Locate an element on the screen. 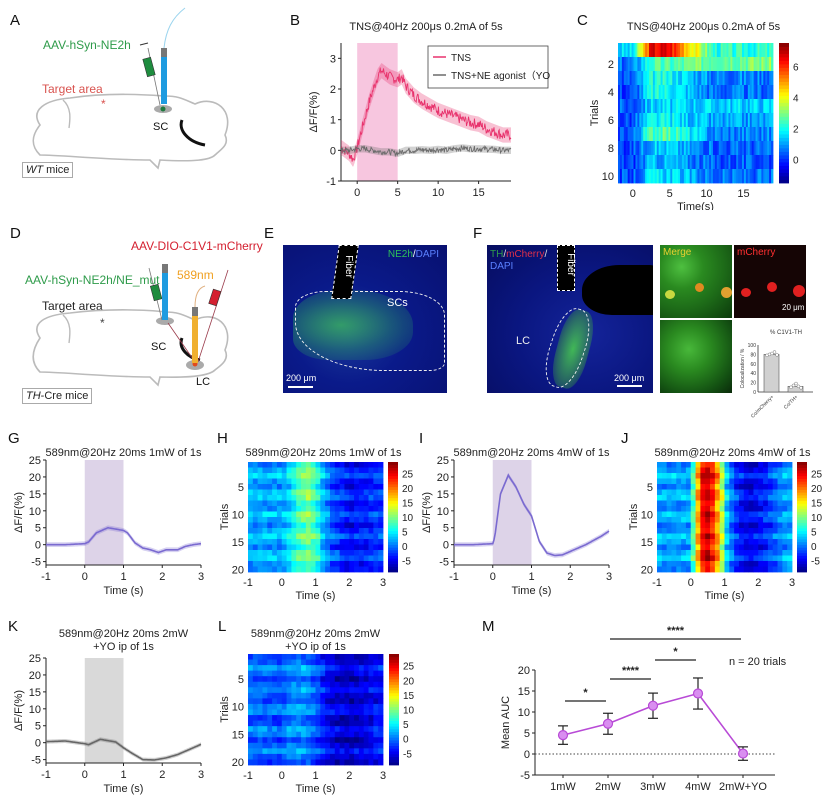  y-tick-label: 0 is located at coordinates (527, 755).